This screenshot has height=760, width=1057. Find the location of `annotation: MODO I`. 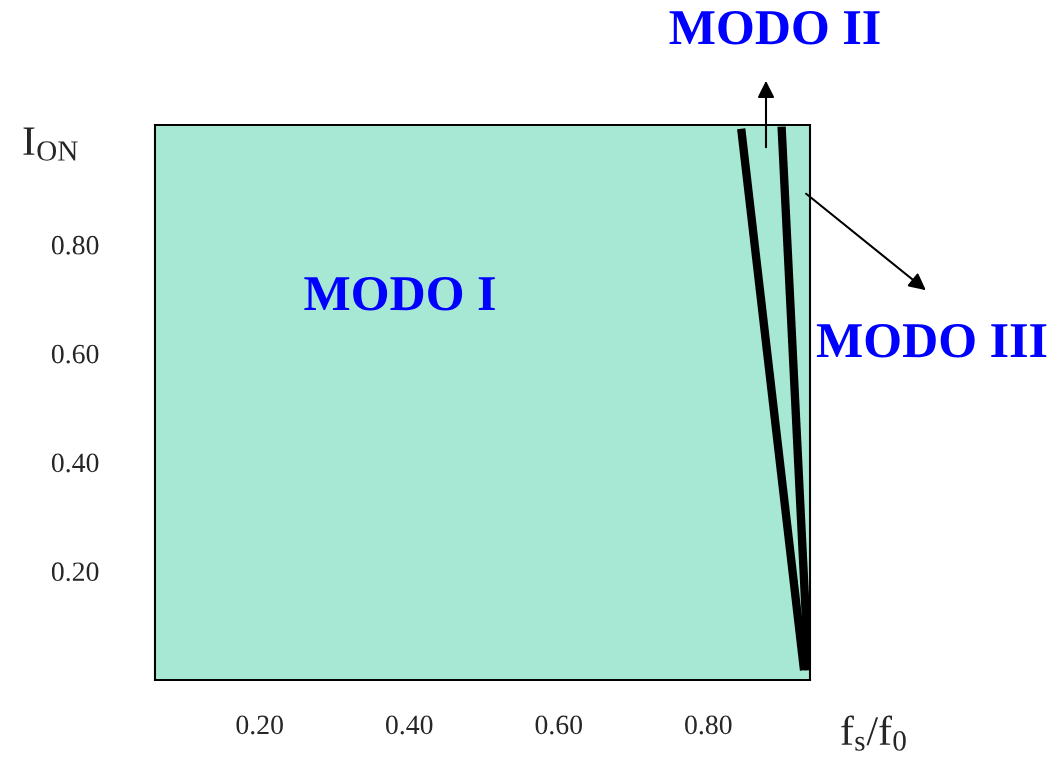

annotation: MODO I is located at coordinates (399, 293).